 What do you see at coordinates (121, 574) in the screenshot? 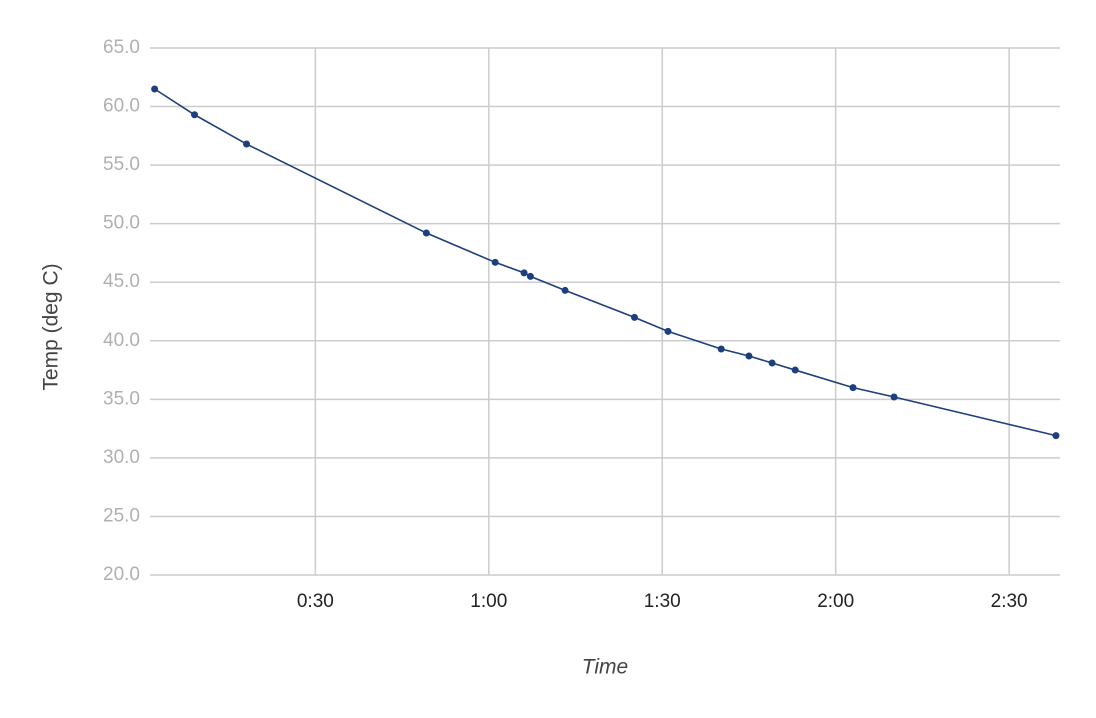
I see `y-tick-label: 20.0` at bounding box center [121, 574].